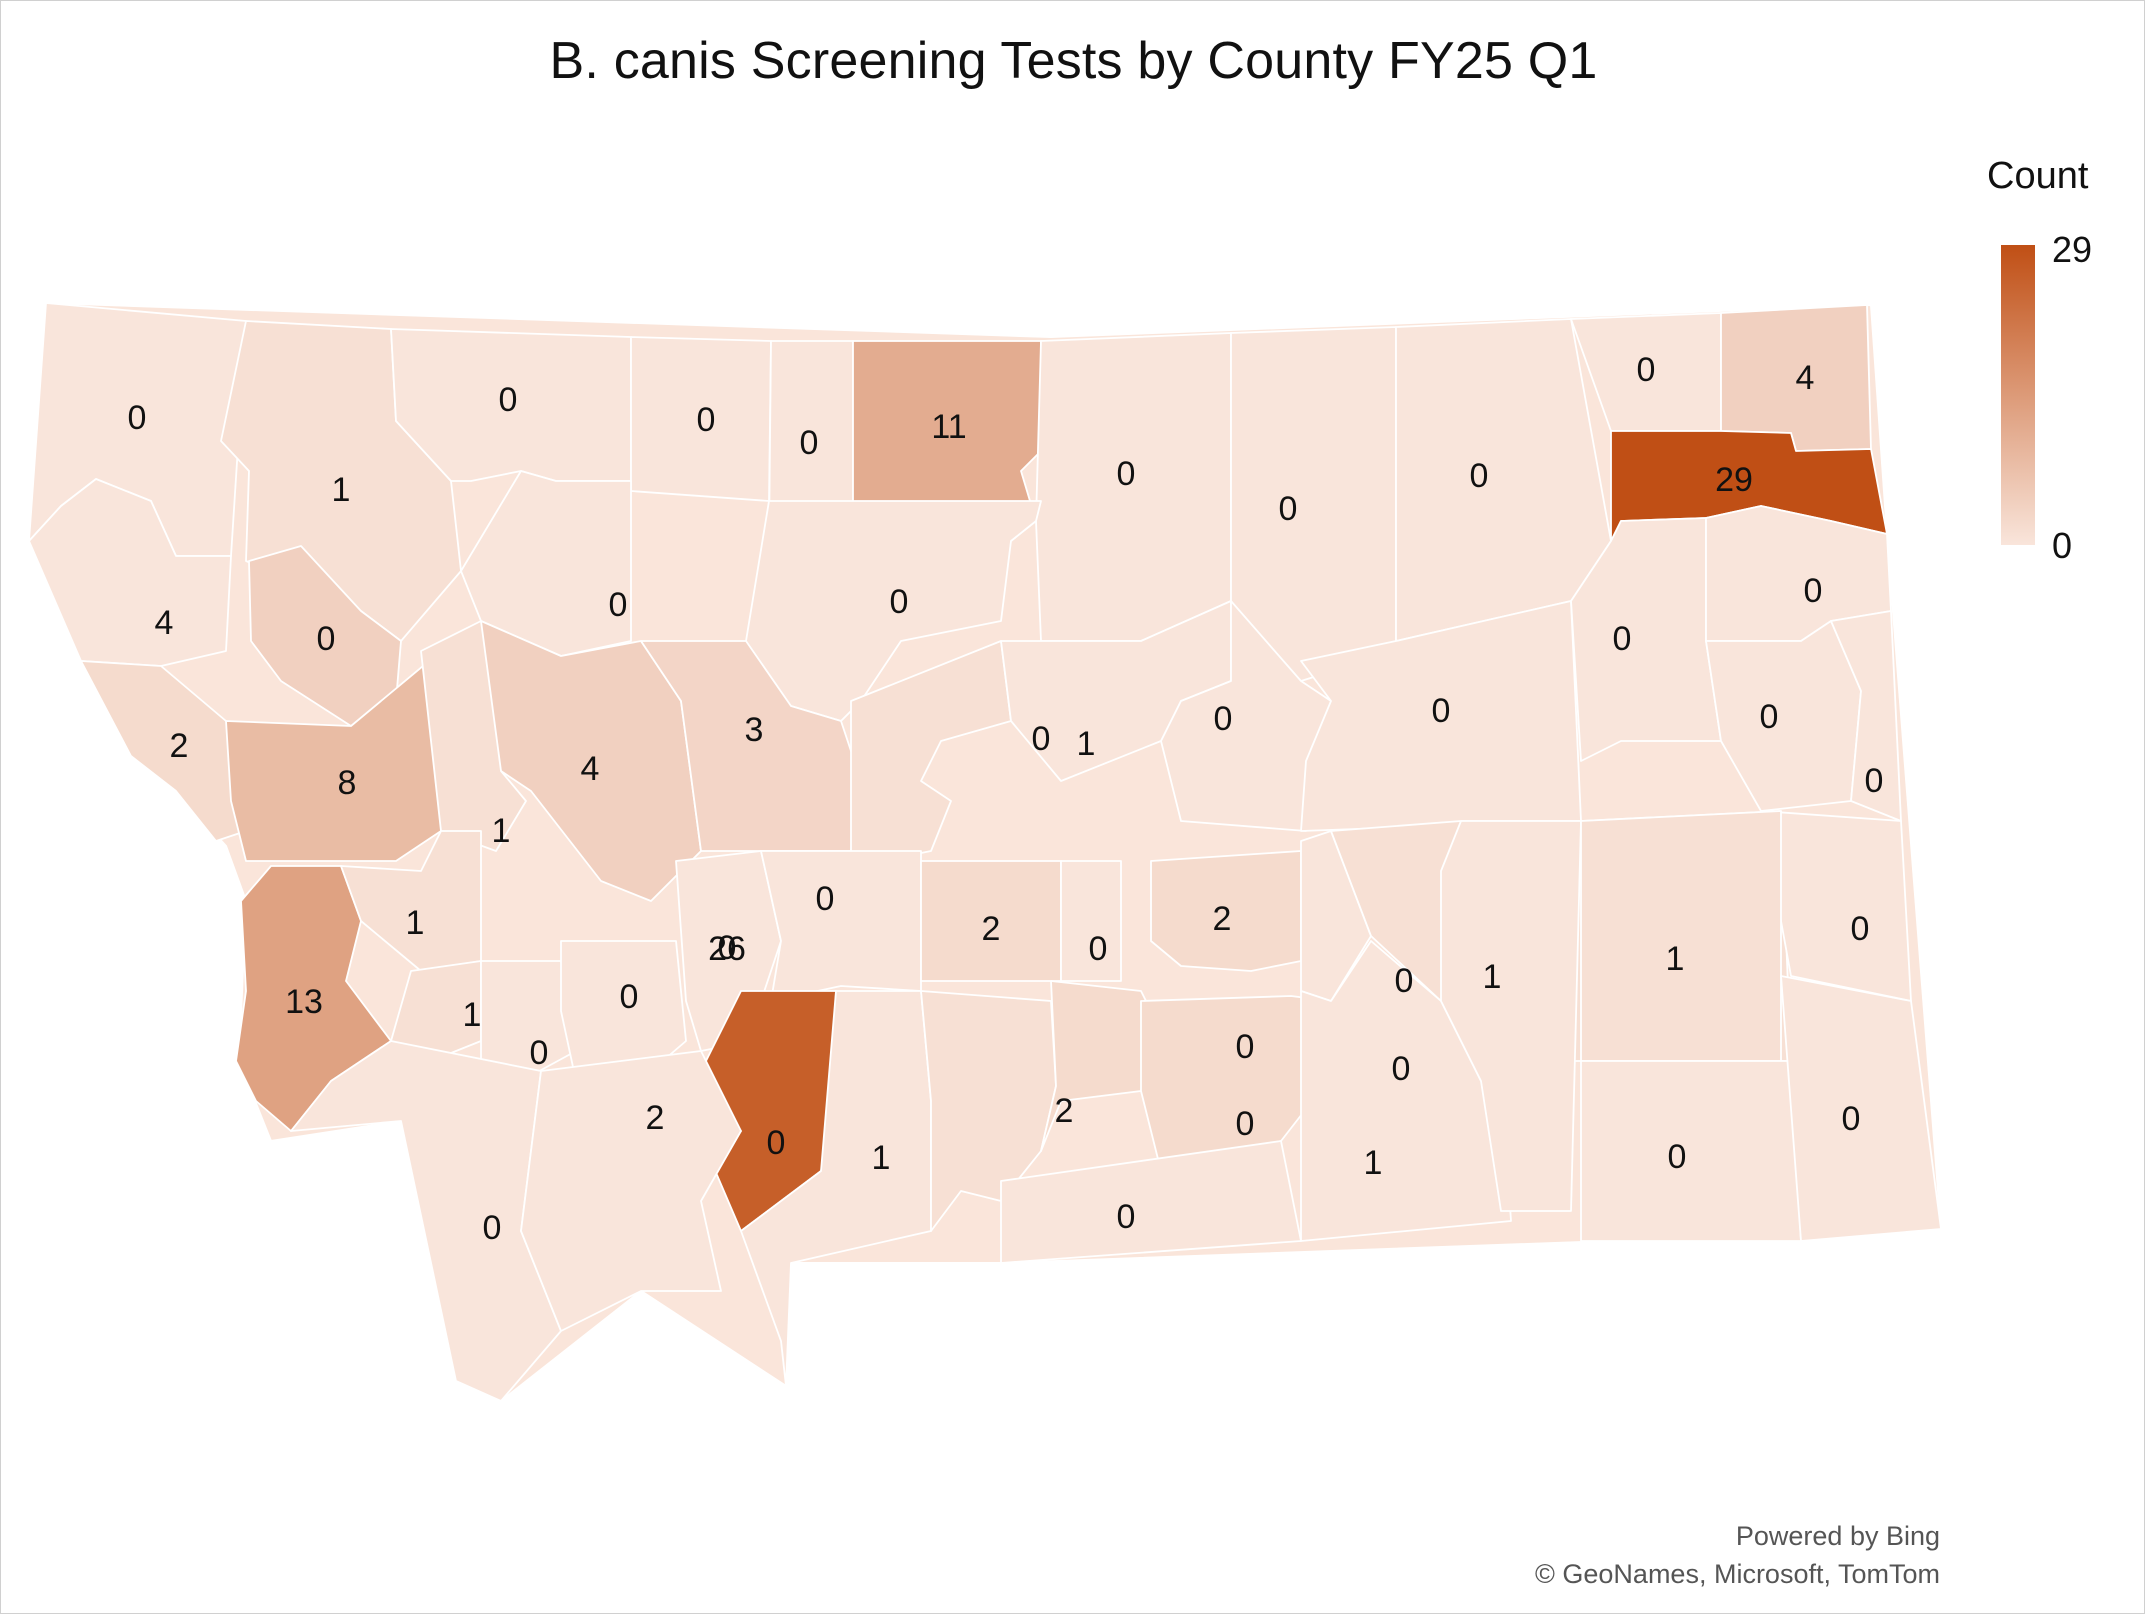  I want to click on county-count-label: 29, so click(1734, 480).